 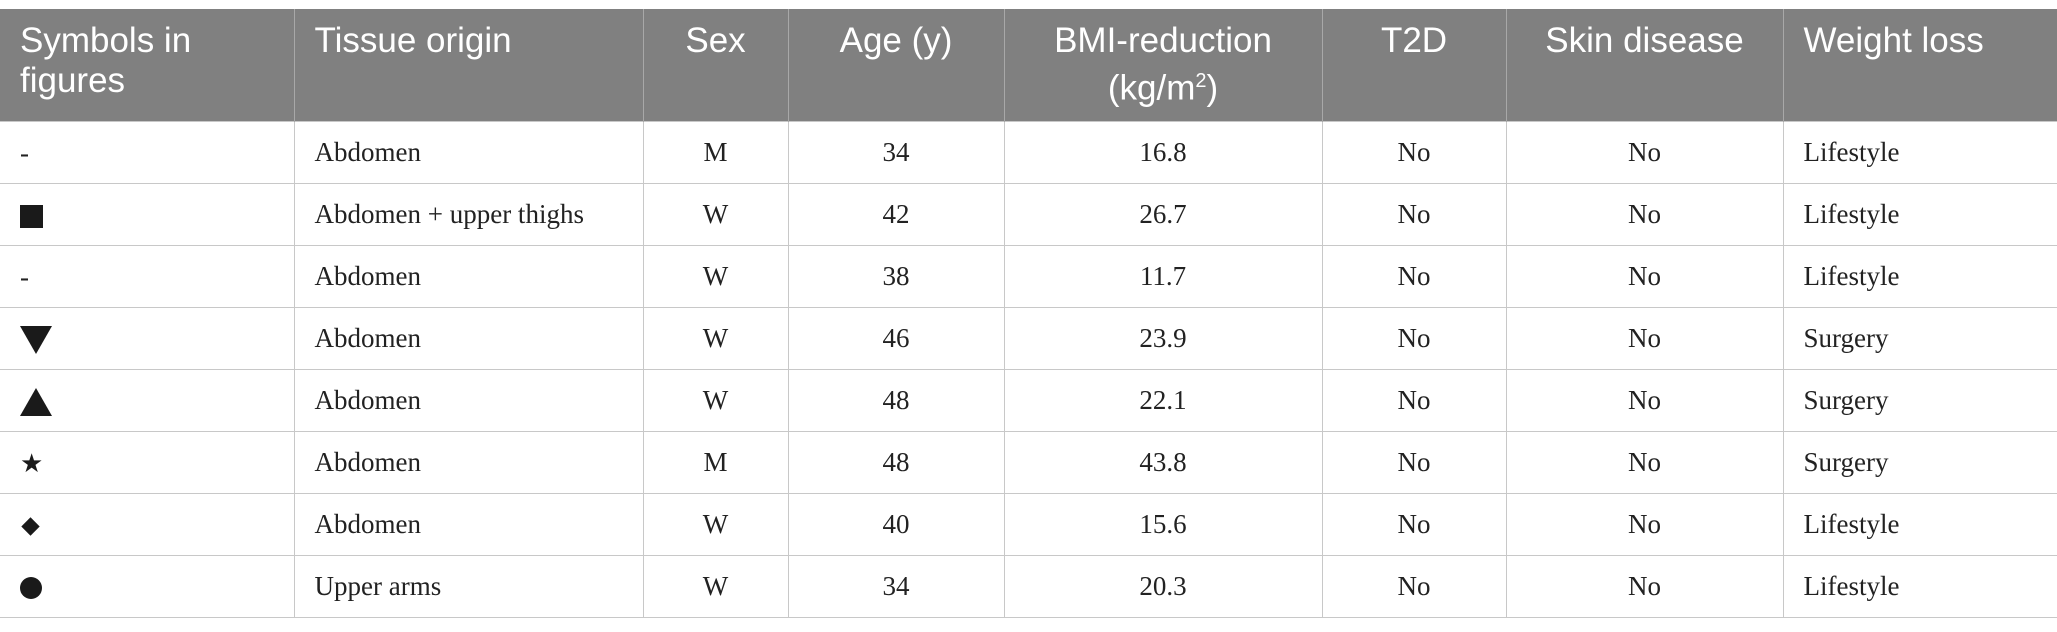 What do you see at coordinates (896, 276) in the screenshot?
I see `age-cell: 38` at bounding box center [896, 276].